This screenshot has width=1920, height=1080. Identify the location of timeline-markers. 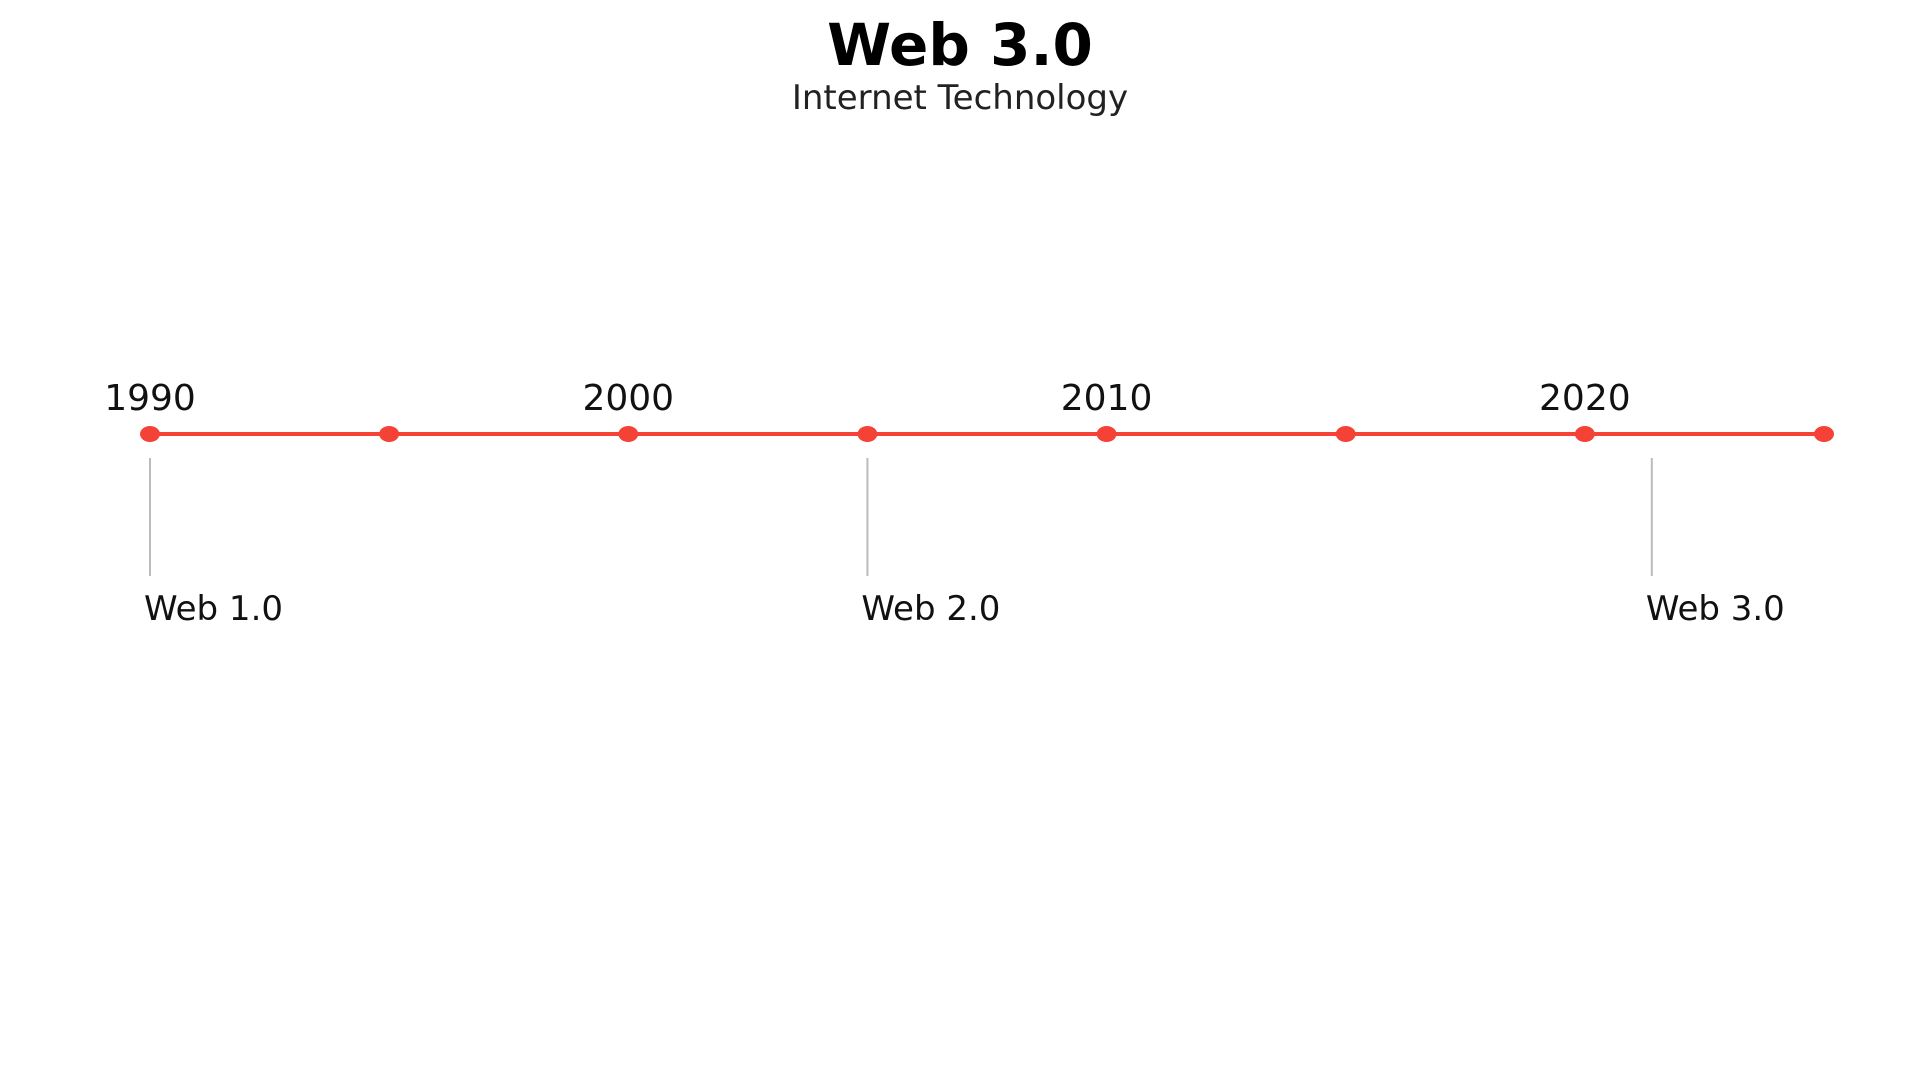
(987, 434).